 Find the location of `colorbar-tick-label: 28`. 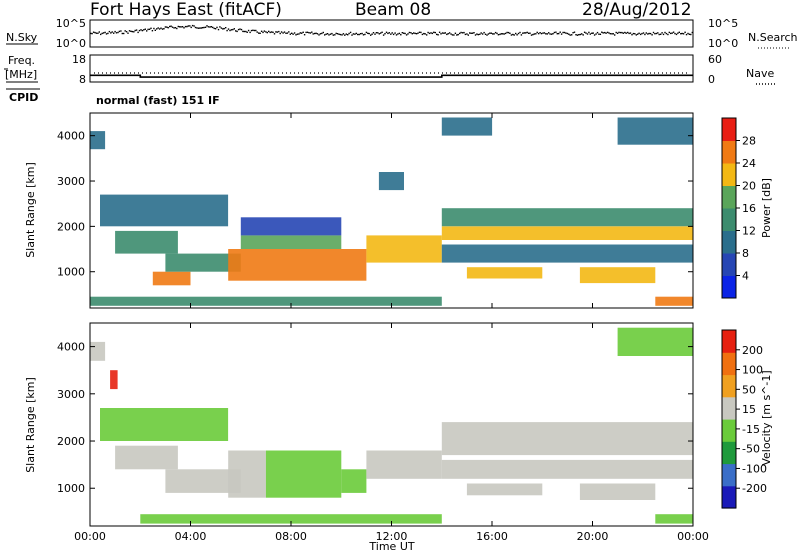

colorbar-tick-label: 28 is located at coordinates (749, 141).